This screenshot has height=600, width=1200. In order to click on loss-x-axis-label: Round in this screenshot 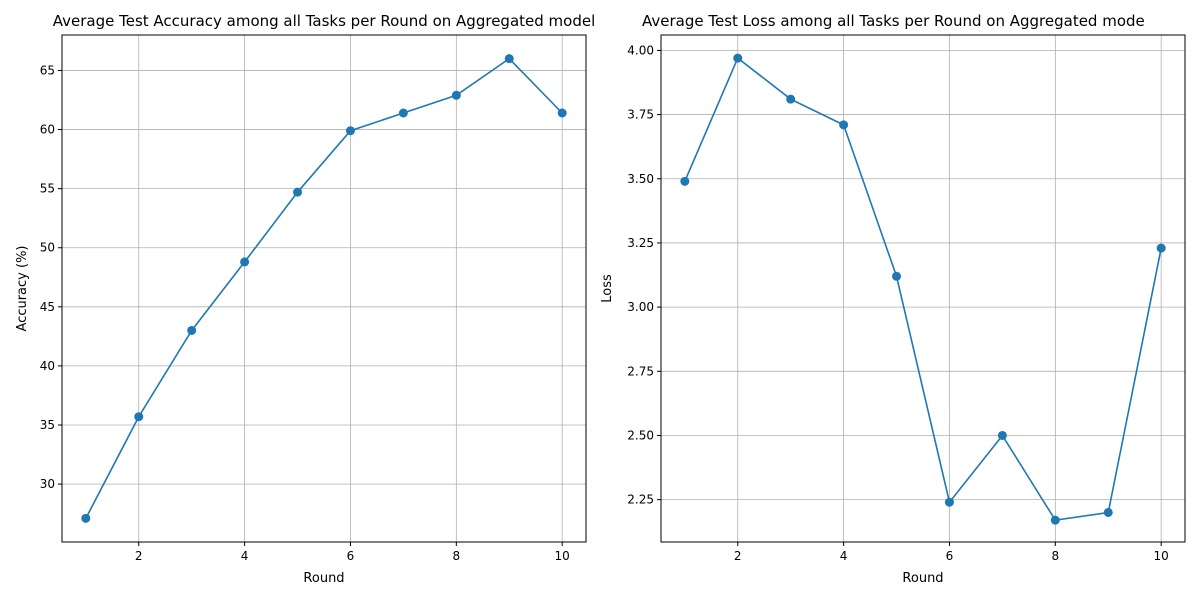, I will do `click(922, 578)`.